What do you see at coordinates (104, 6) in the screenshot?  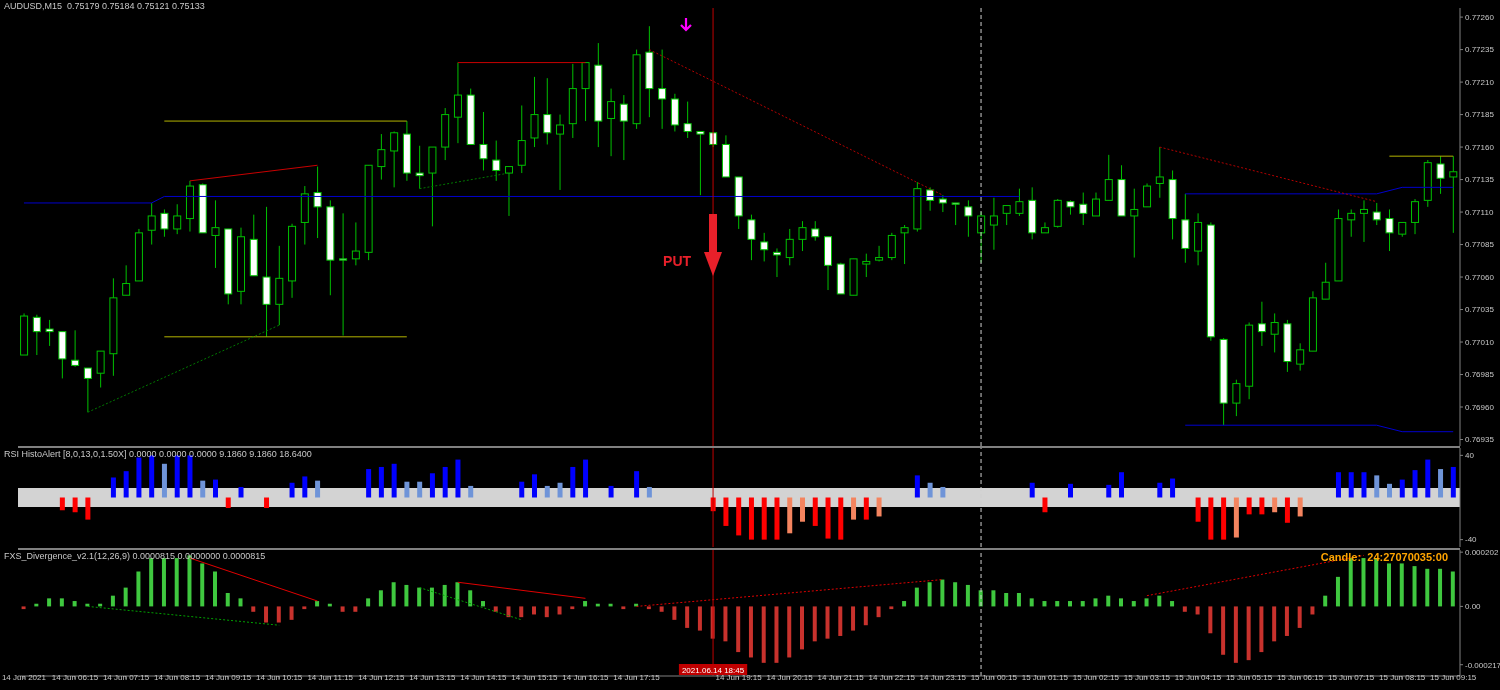 I see `chart-title: AUDUSD,M15 0.75179 0.75184 0.75121 0.75133` at bounding box center [104, 6].